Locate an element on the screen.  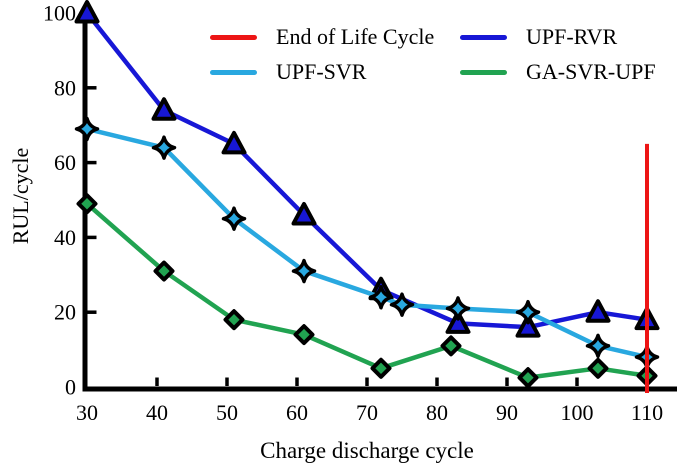
legend-item-upf-rvr: UPF-RVR is located at coordinates (558, 37).